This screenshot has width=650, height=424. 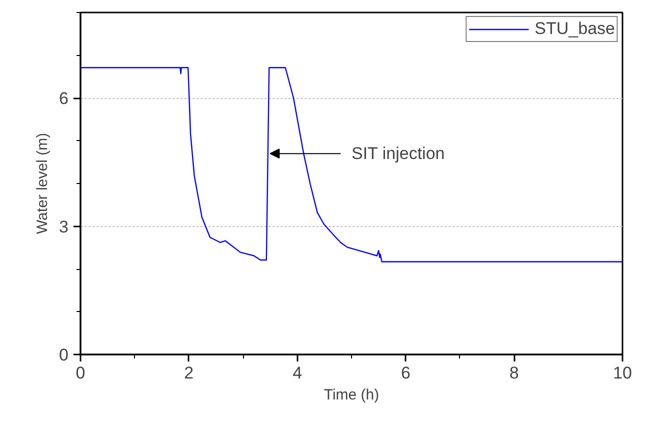 What do you see at coordinates (43, 183) in the screenshot?
I see `y-axis-title: Water level (m)` at bounding box center [43, 183].